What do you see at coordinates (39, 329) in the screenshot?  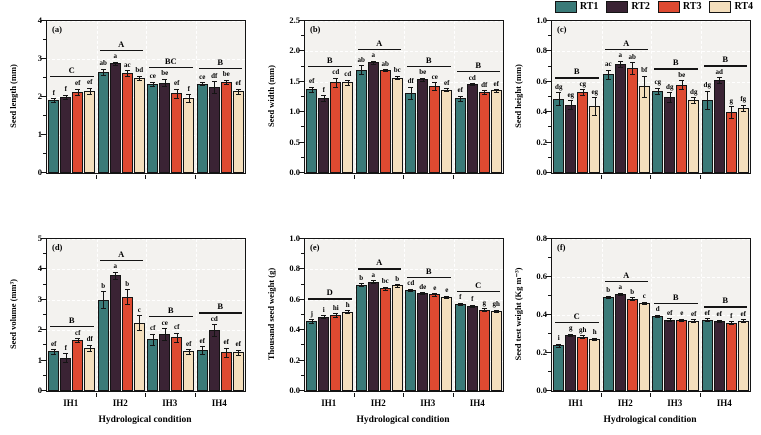 I see `y-tick-label: 2` at bounding box center [39, 329].